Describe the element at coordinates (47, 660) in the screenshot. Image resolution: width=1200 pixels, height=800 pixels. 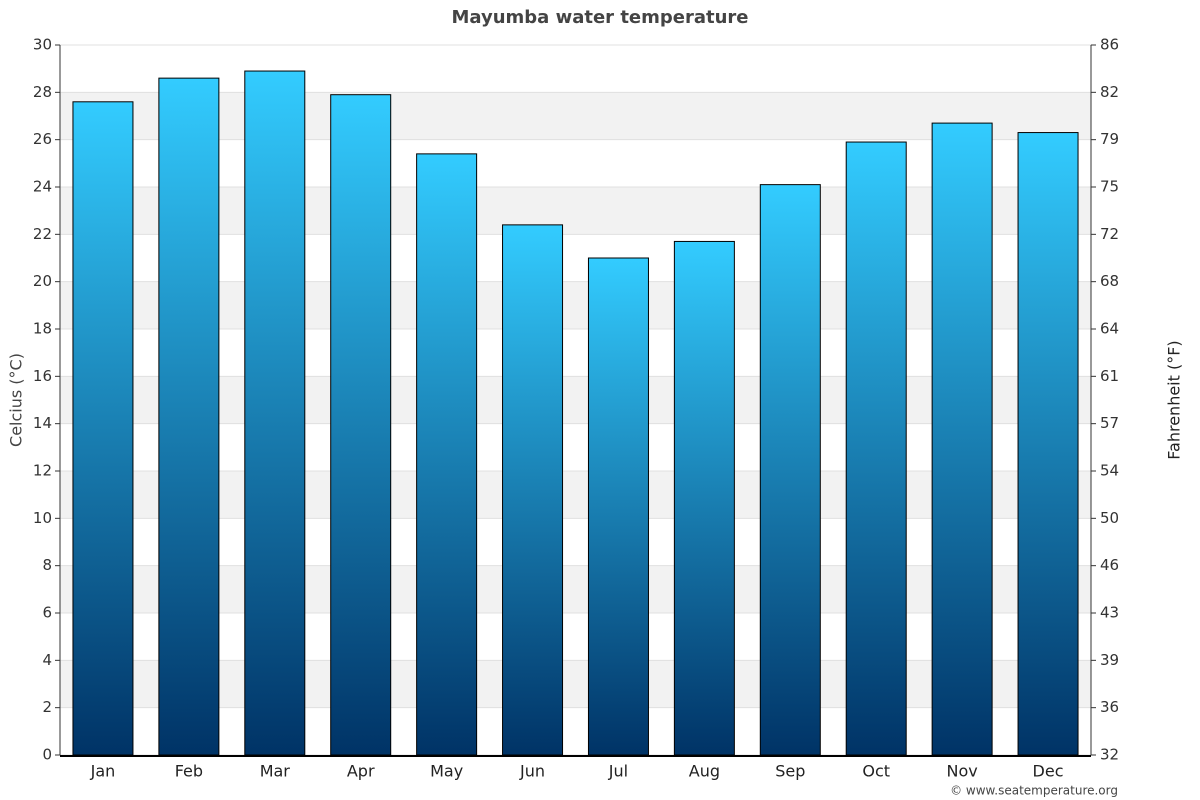
I see `y-tick-label: 4` at that location.